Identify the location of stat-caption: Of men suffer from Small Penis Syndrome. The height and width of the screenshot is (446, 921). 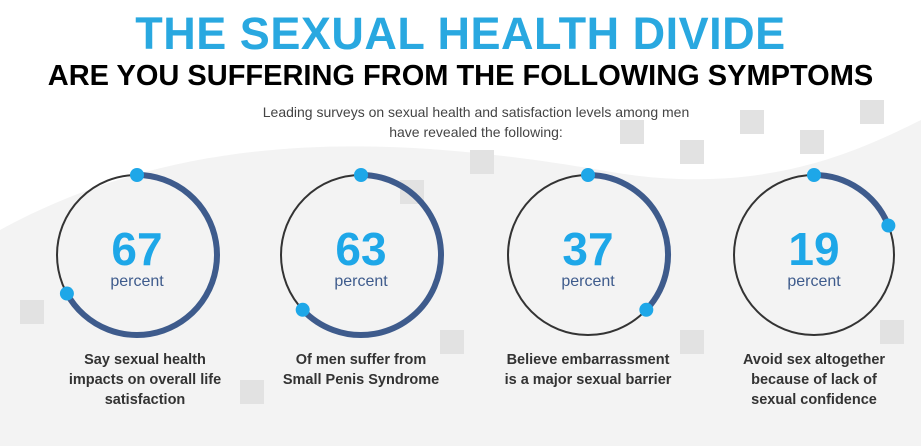
(361, 370).